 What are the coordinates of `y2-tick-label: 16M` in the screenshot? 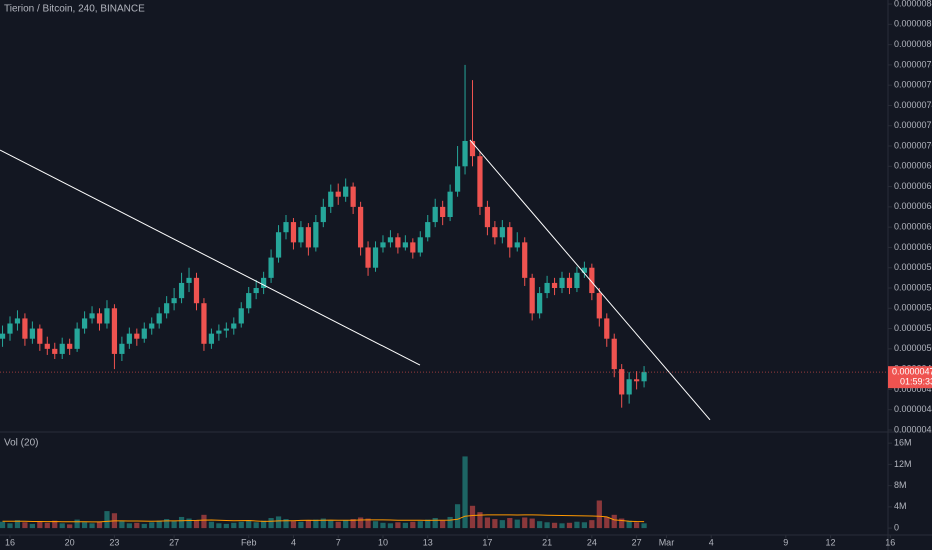 It's located at (903, 443).